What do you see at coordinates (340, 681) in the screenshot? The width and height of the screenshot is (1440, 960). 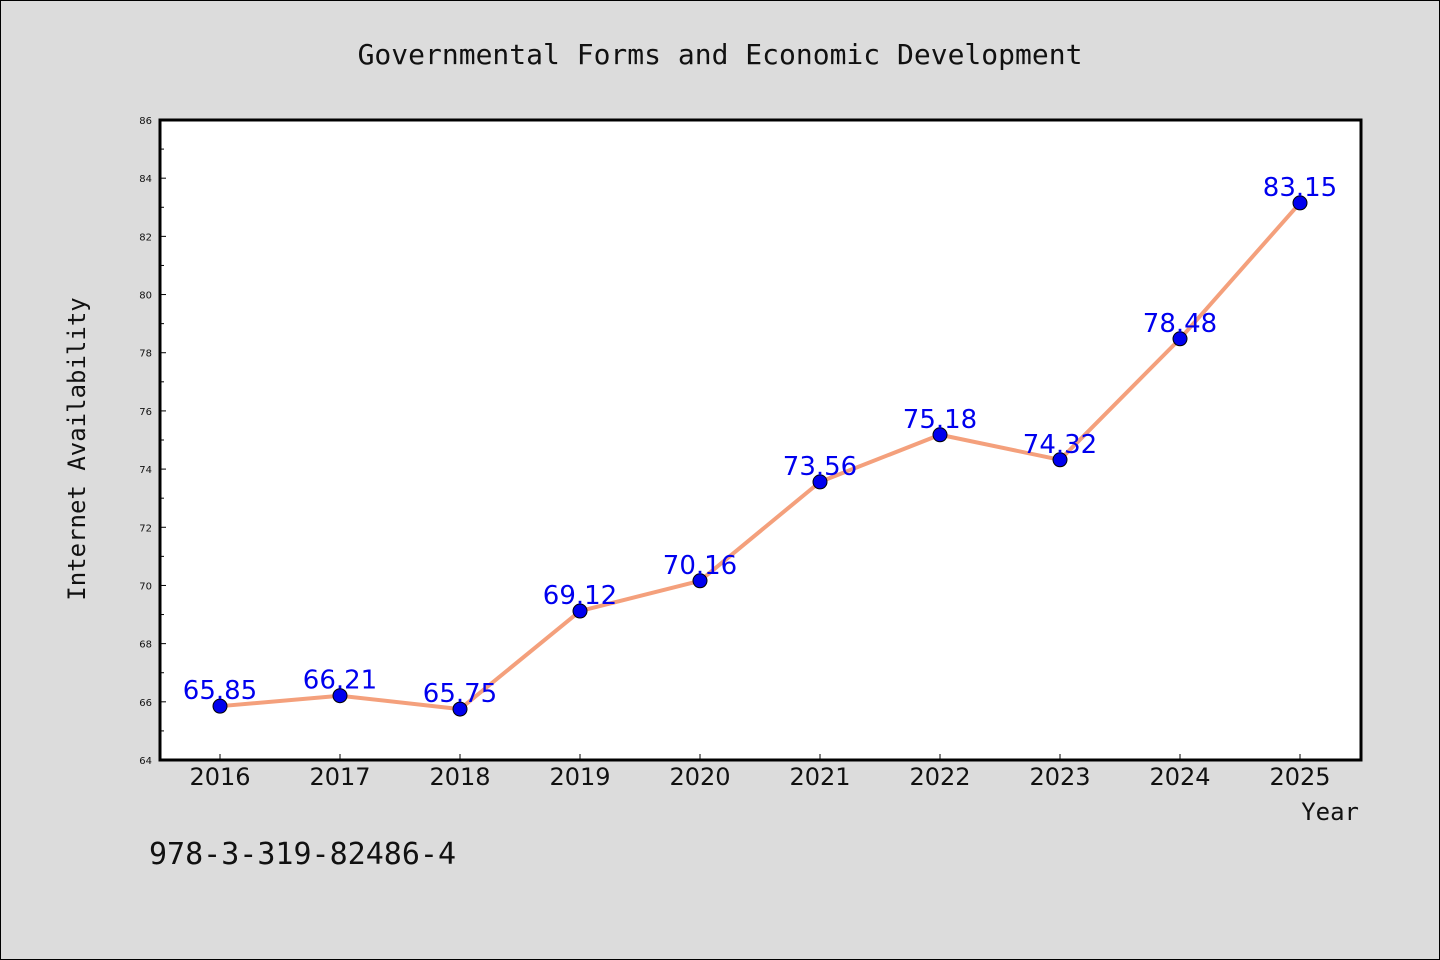 I see `data-label: 66.21` at bounding box center [340, 681].